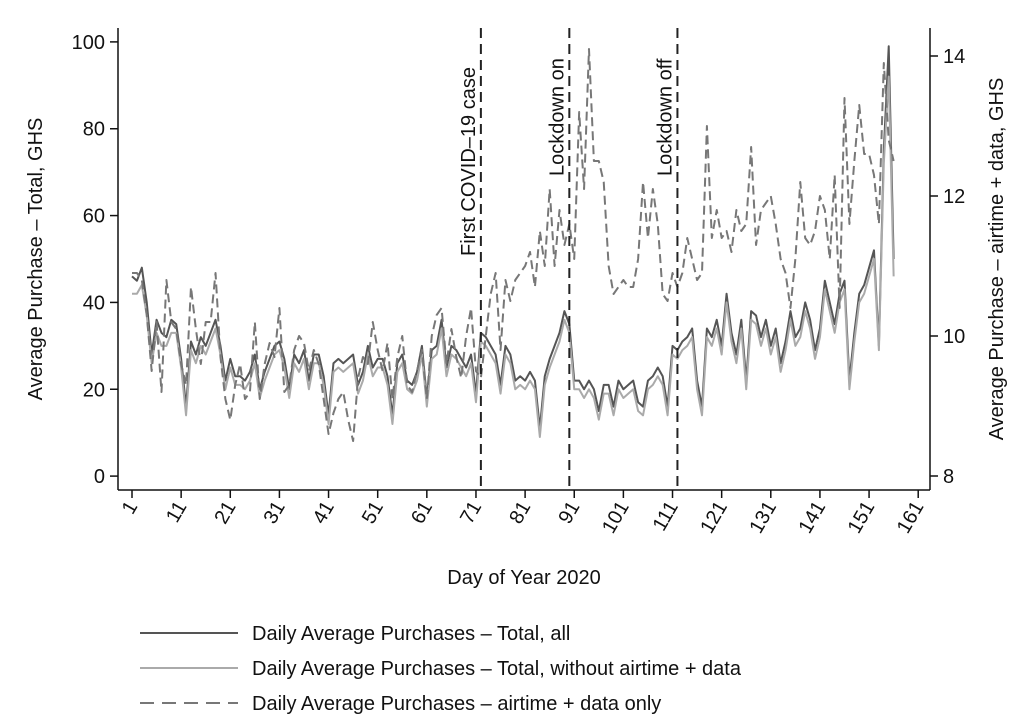 Image resolution: width=1013 pixels, height=728 pixels. Describe the element at coordinates (469, 161) in the screenshot. I see `event-label: First COVID–19 case` at that location.